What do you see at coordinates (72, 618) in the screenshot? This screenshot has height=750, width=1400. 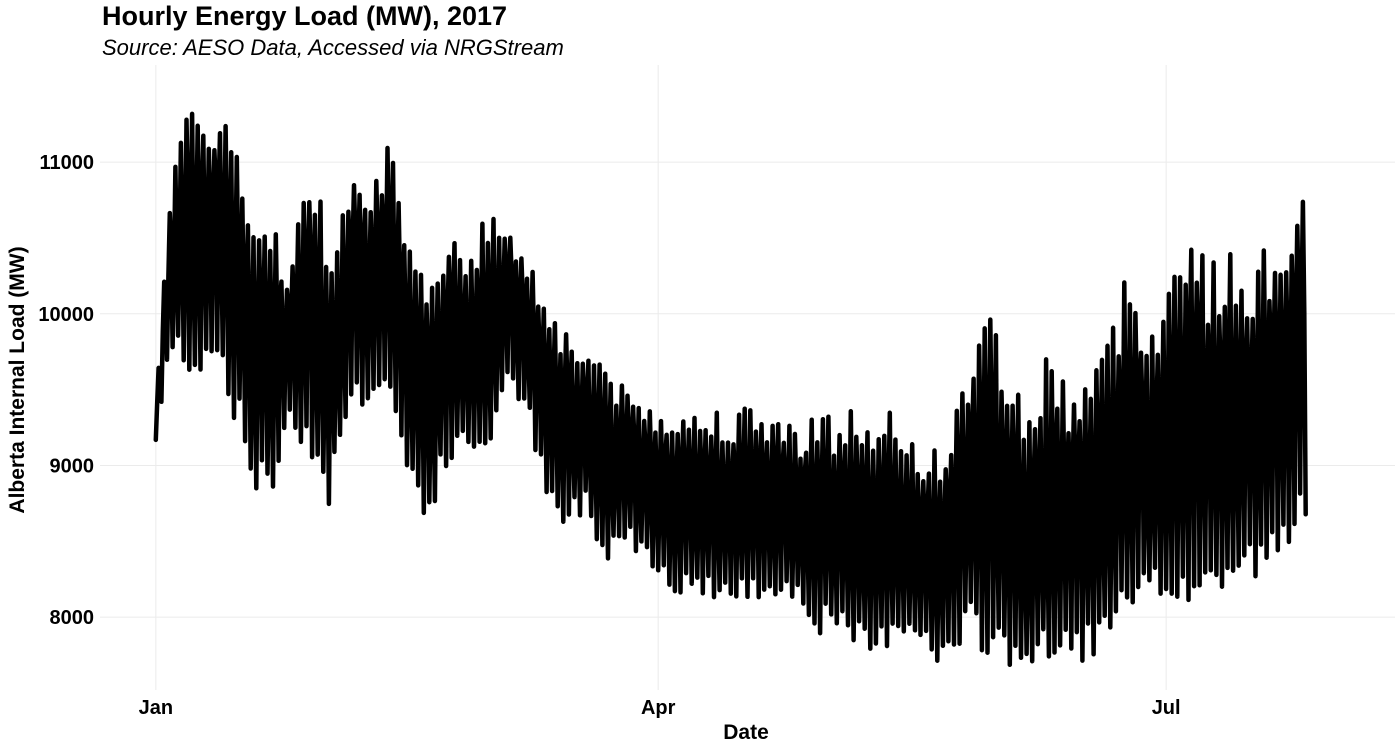 I see `y-tick-label: 8000` at bounding box center [72, 618].